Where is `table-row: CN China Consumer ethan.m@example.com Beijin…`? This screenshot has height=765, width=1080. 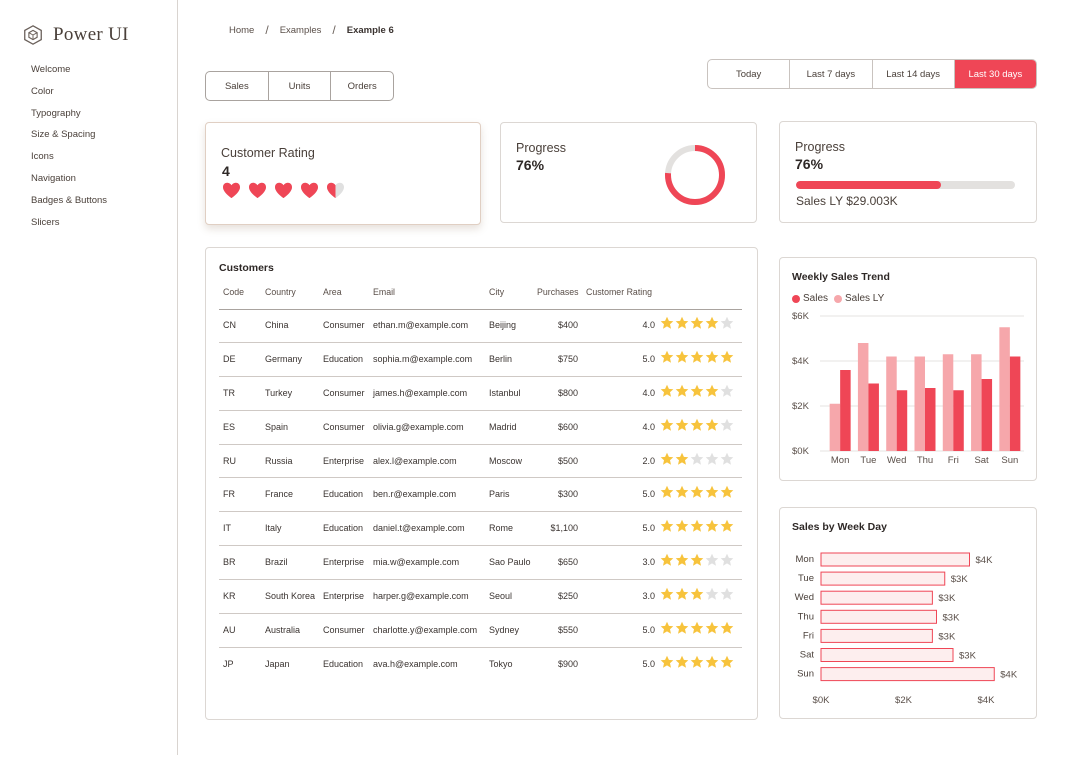 table-row: CN China Consumer ethan.m@example.com Beijin… is located at coordinates (480, 326).